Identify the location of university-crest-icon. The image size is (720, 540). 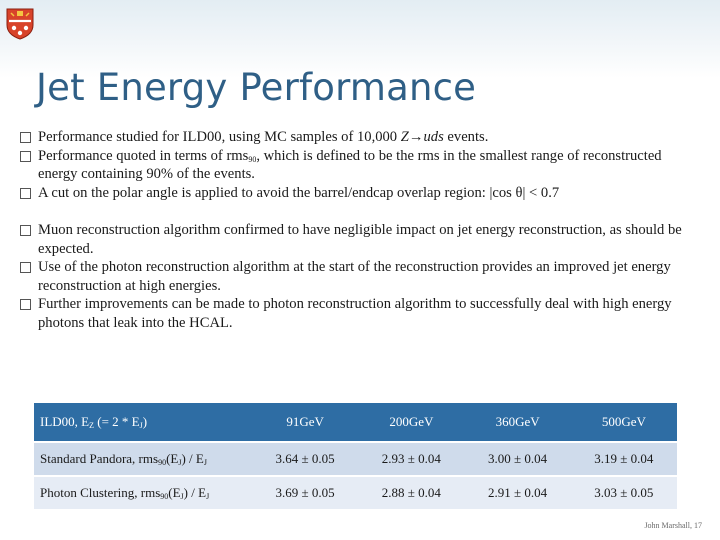
(20, 24).